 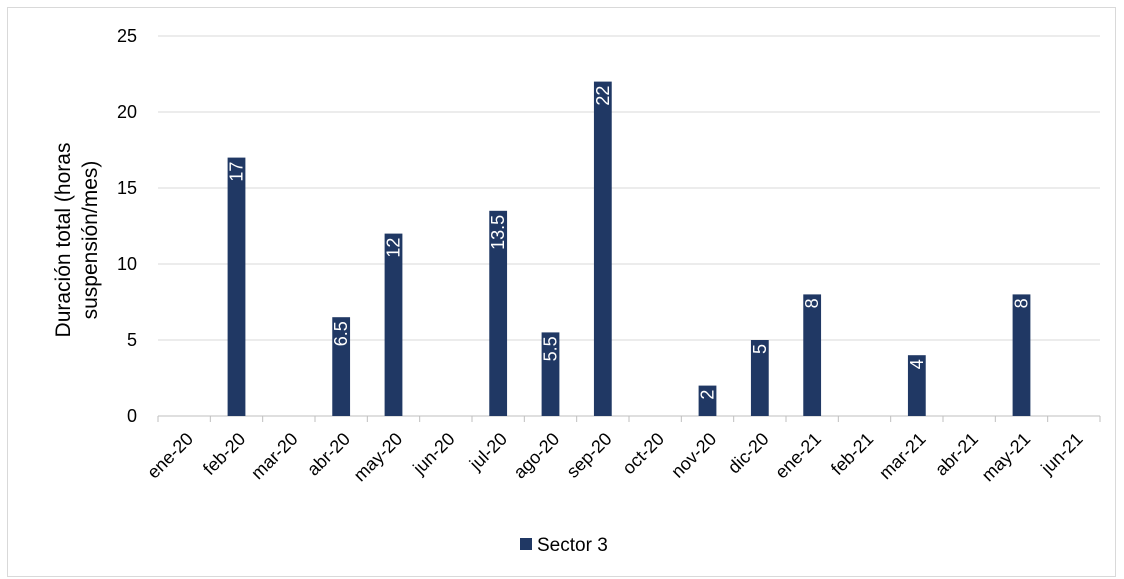 I want to click on x-tick-label: mar-20, so click(x=274, y=456).